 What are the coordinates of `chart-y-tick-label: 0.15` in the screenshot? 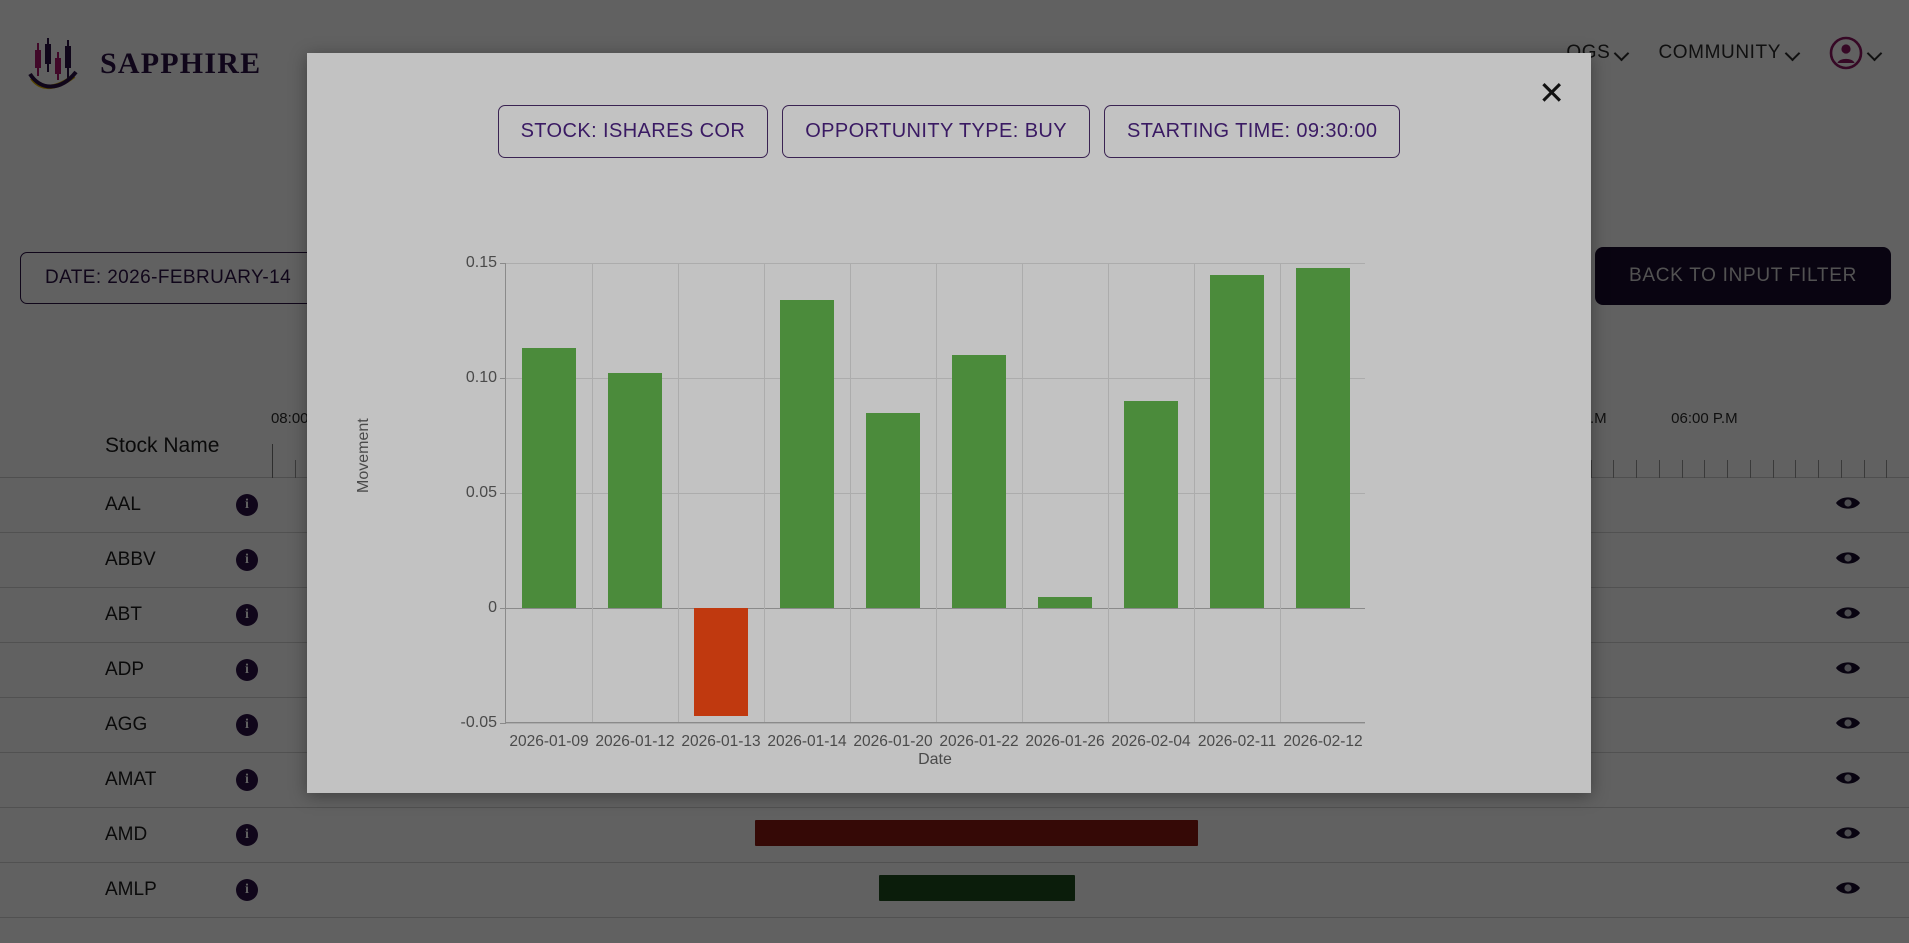 It's located at (481, 262).